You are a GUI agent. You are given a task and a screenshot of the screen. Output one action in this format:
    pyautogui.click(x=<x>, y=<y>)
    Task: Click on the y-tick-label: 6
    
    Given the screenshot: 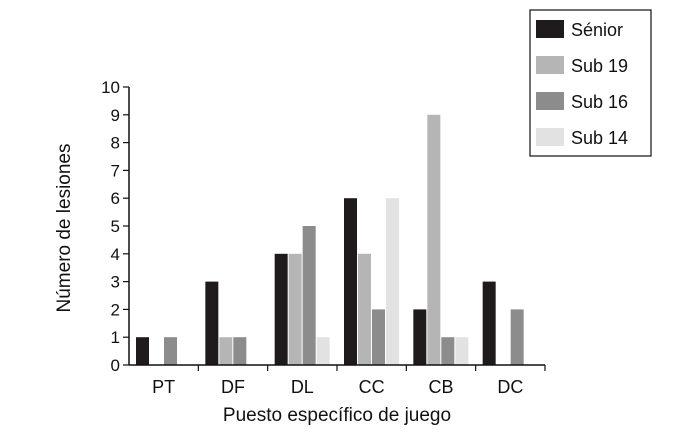 What is the action you would take?
    pyautogui.click(x=115, y=198)
    